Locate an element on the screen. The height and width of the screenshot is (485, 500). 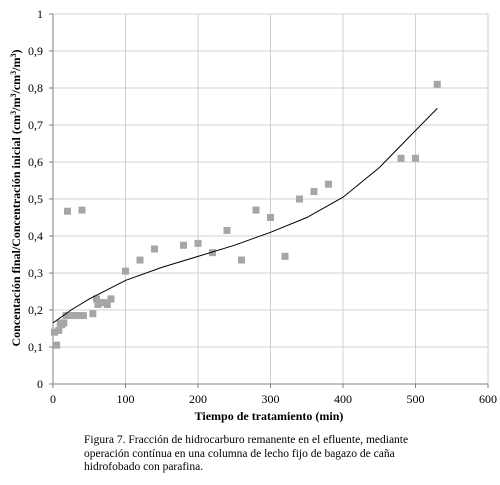
y-tick-label: 0 is located at coordinates (40, 384).